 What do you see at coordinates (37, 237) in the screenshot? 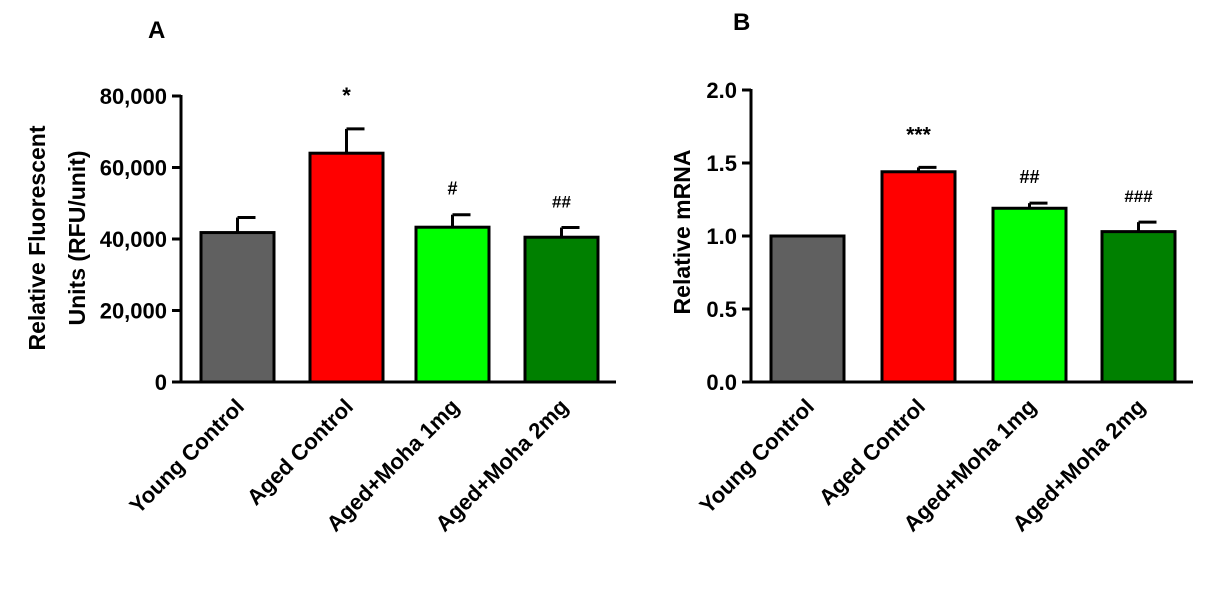
I see `y-axis-title-a: Relative Fluorescent` at bounding box center [37, 237].